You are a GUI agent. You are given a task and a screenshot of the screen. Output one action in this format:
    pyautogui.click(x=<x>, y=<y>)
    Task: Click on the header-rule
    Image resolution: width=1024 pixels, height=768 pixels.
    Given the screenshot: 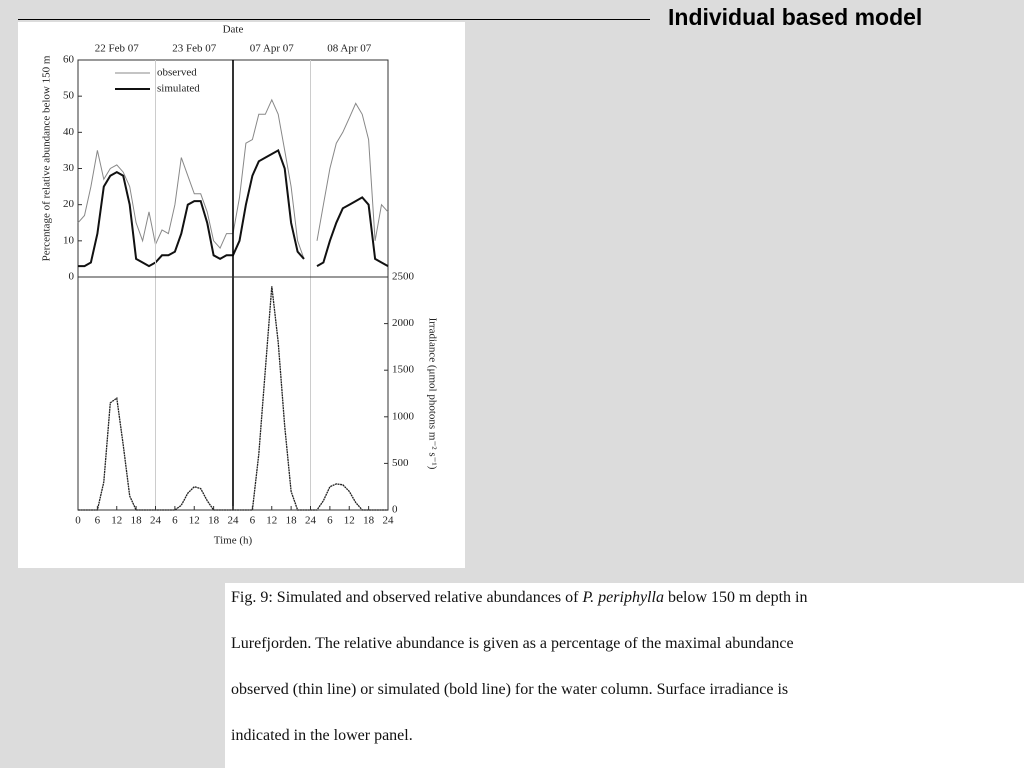 What is the action you would take?
    pyautogui.click(x=334, y=19)
    